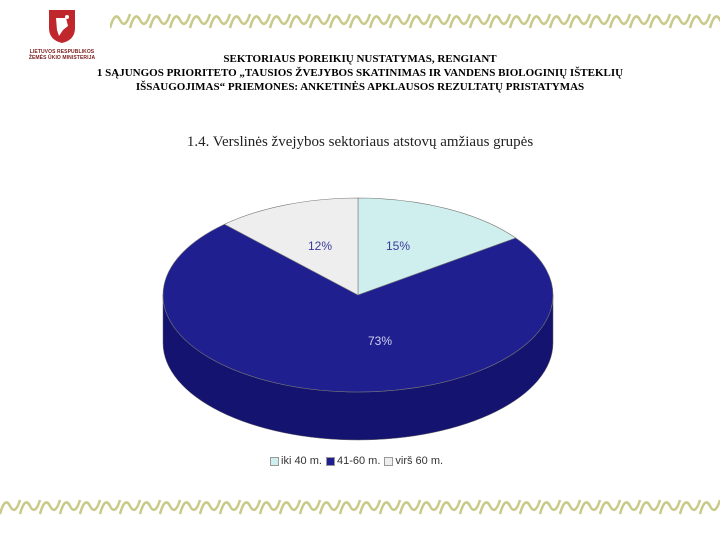 Image resolution: width=720 pixels, height=540 pixels. I want to click on legend-item-1: iki 40 m., so click(296, 461).